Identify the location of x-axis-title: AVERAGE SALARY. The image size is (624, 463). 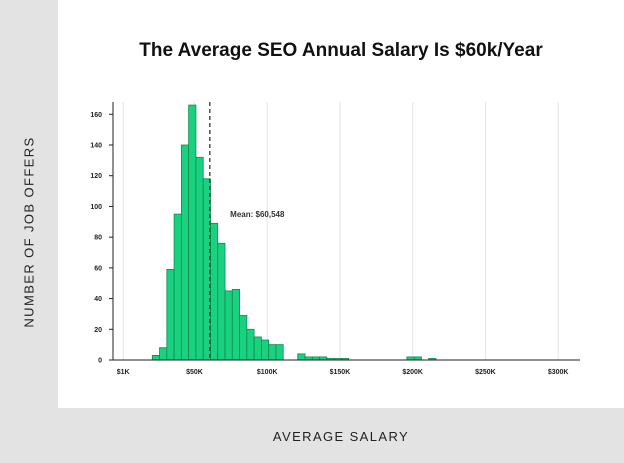
(341, 436).